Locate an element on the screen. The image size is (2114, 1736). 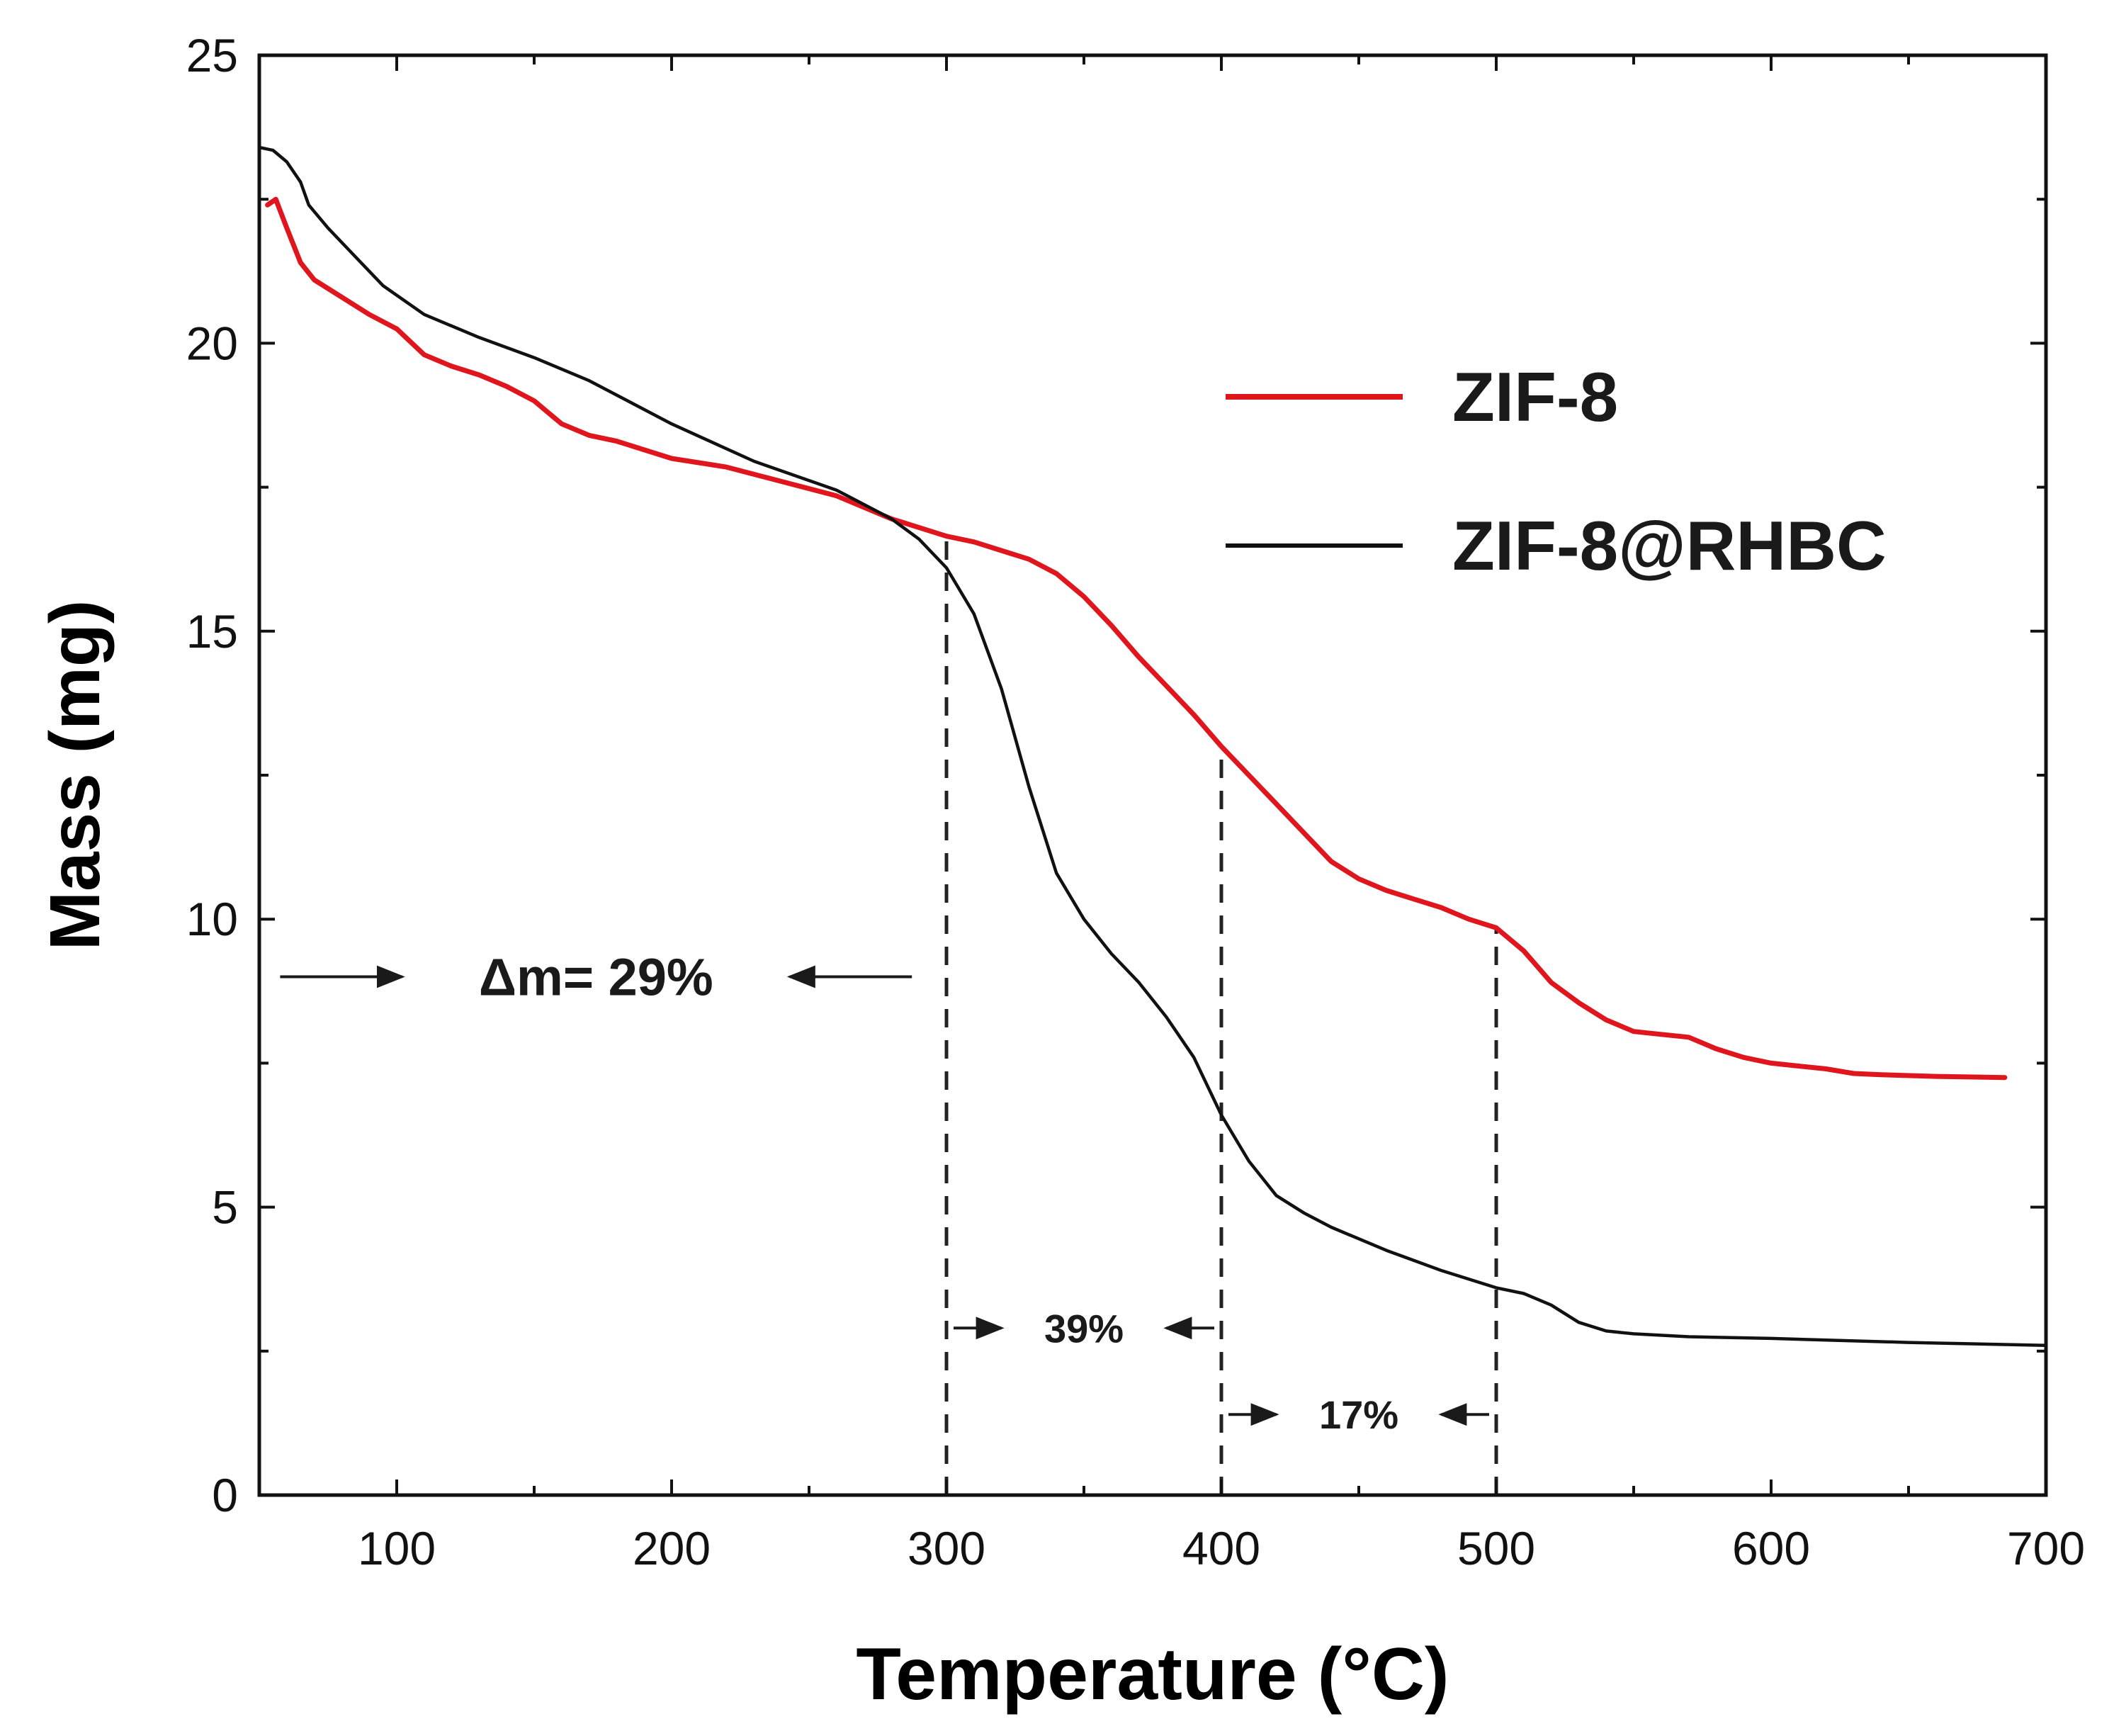
y-tick-label: 10 is located at coordinates (212, 919).